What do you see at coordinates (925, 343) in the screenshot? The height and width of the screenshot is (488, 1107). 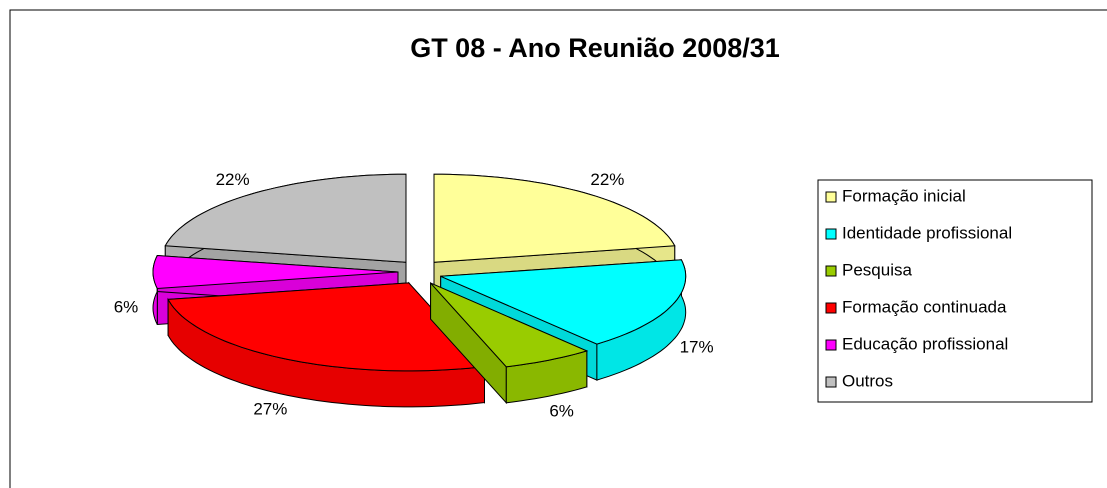 I see `legend-label: Educação profissional` at bounding box center [925, 343].